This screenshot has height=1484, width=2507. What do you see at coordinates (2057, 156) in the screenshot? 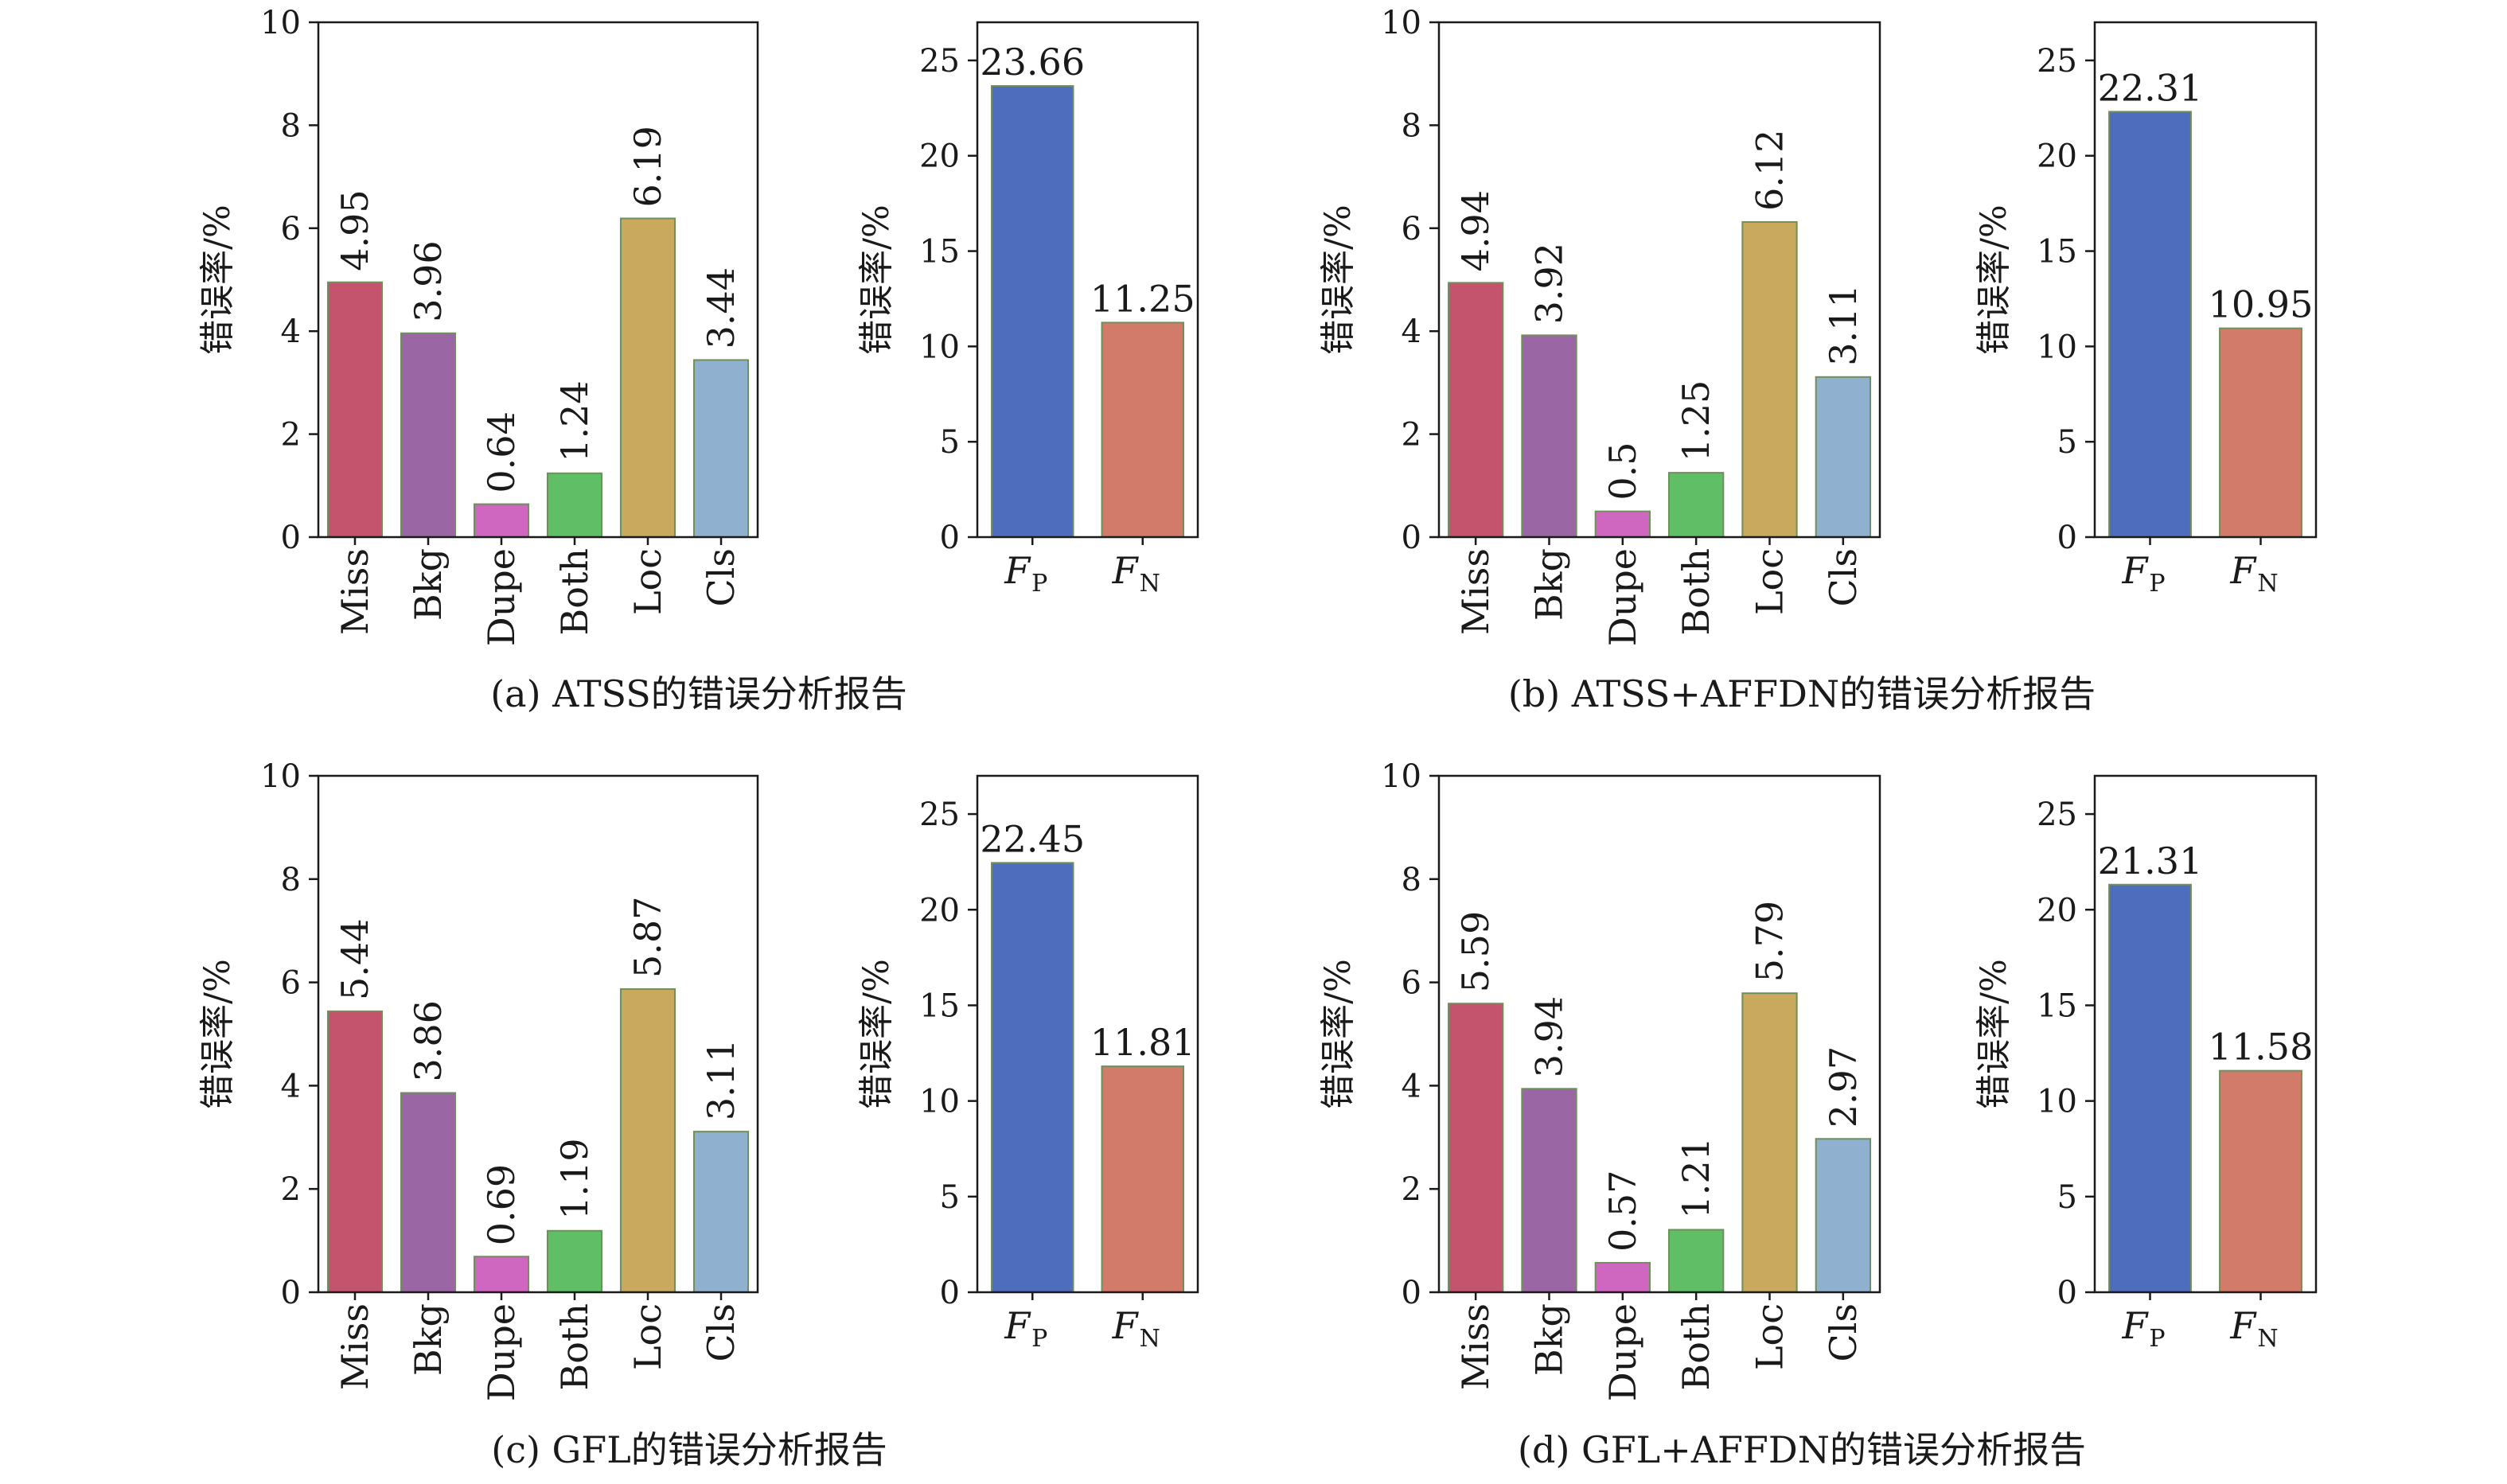
I see `y-tick-label: 20` at bounding box center [2057, 156].